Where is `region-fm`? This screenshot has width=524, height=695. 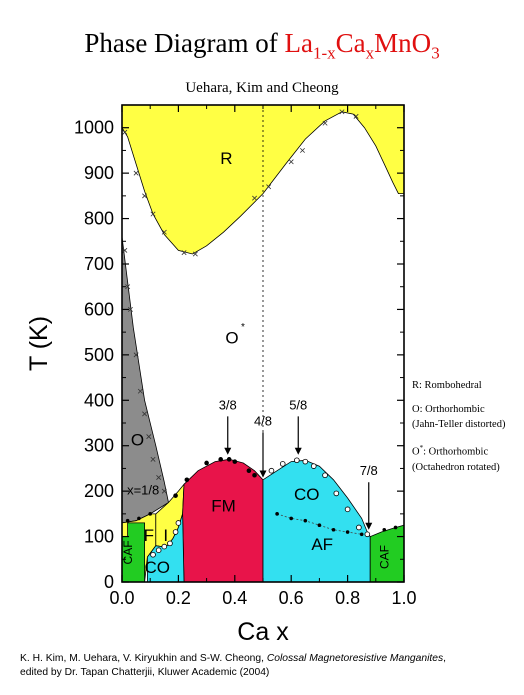 region-fm is located at coordinates (223, 520).